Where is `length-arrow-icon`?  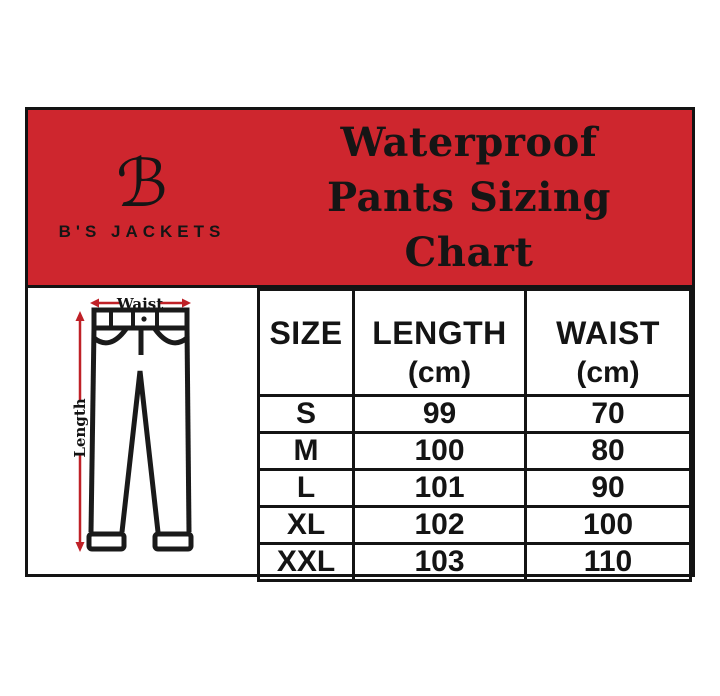
length-arrow-icon is located at coordinates (80, 431).